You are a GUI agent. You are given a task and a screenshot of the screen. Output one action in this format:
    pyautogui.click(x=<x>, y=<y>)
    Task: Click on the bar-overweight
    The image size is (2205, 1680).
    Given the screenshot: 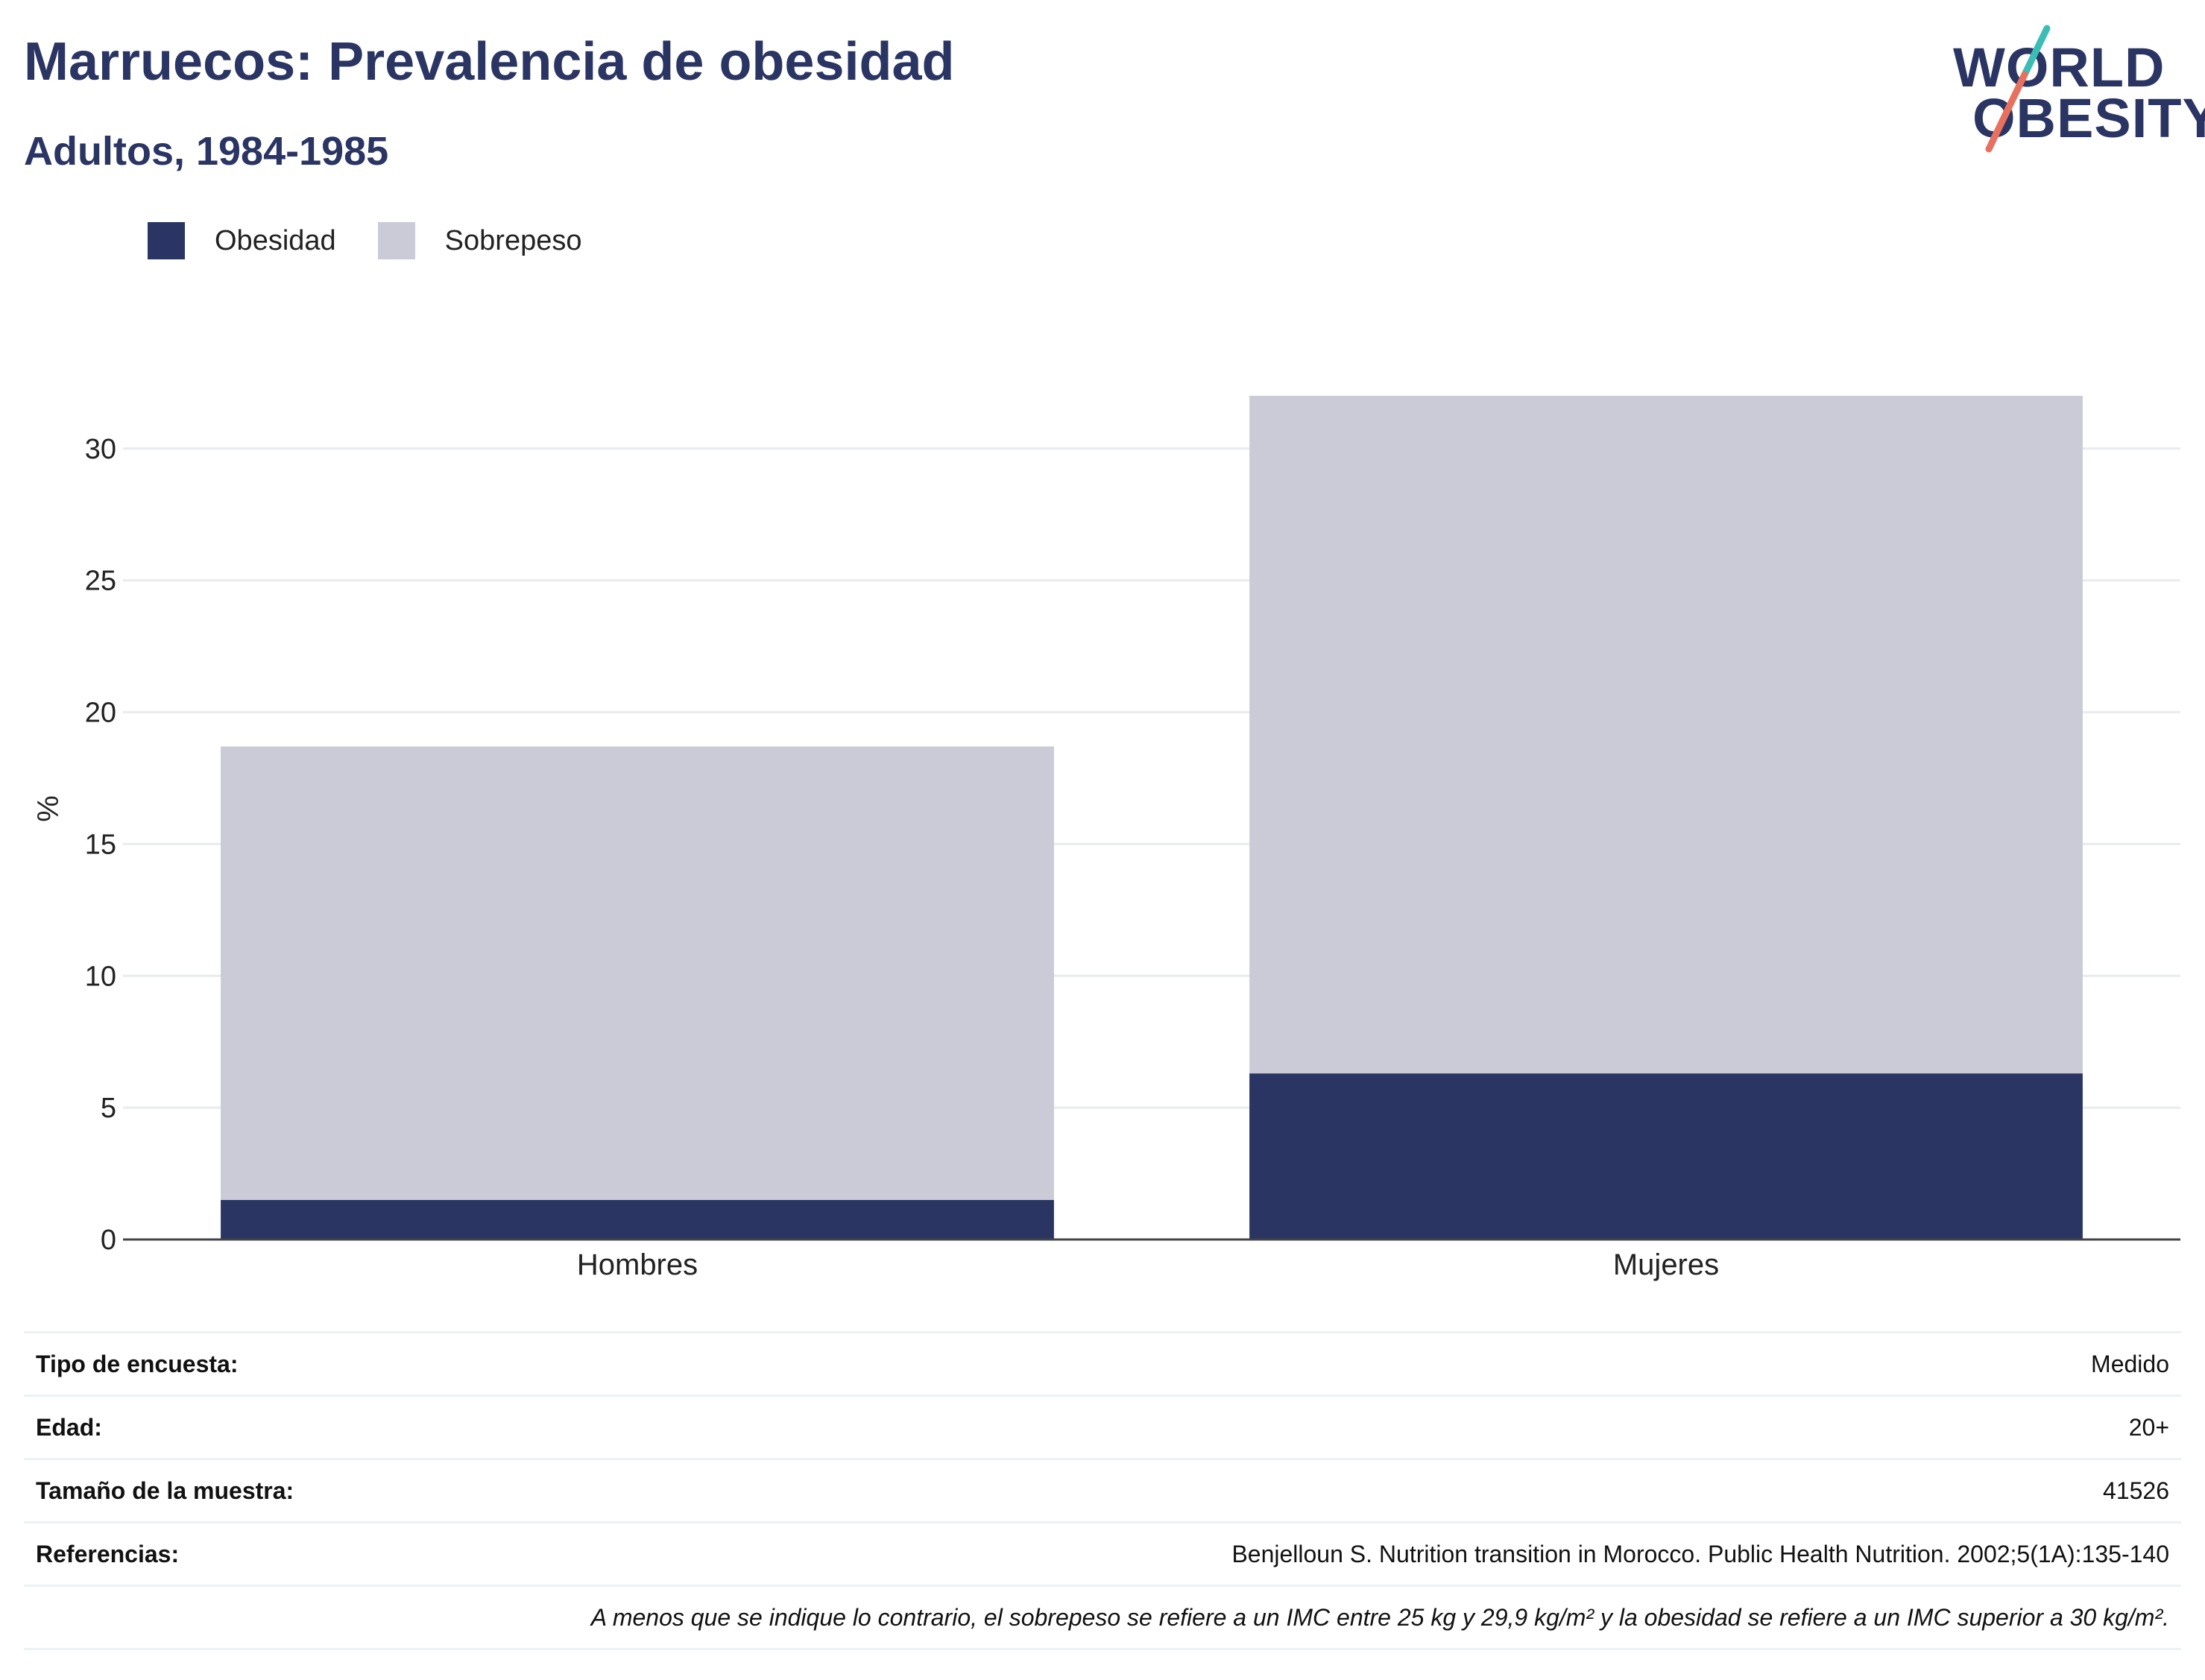 What is the action you would take?
    pyautogui.click(x=637, y=973)
    